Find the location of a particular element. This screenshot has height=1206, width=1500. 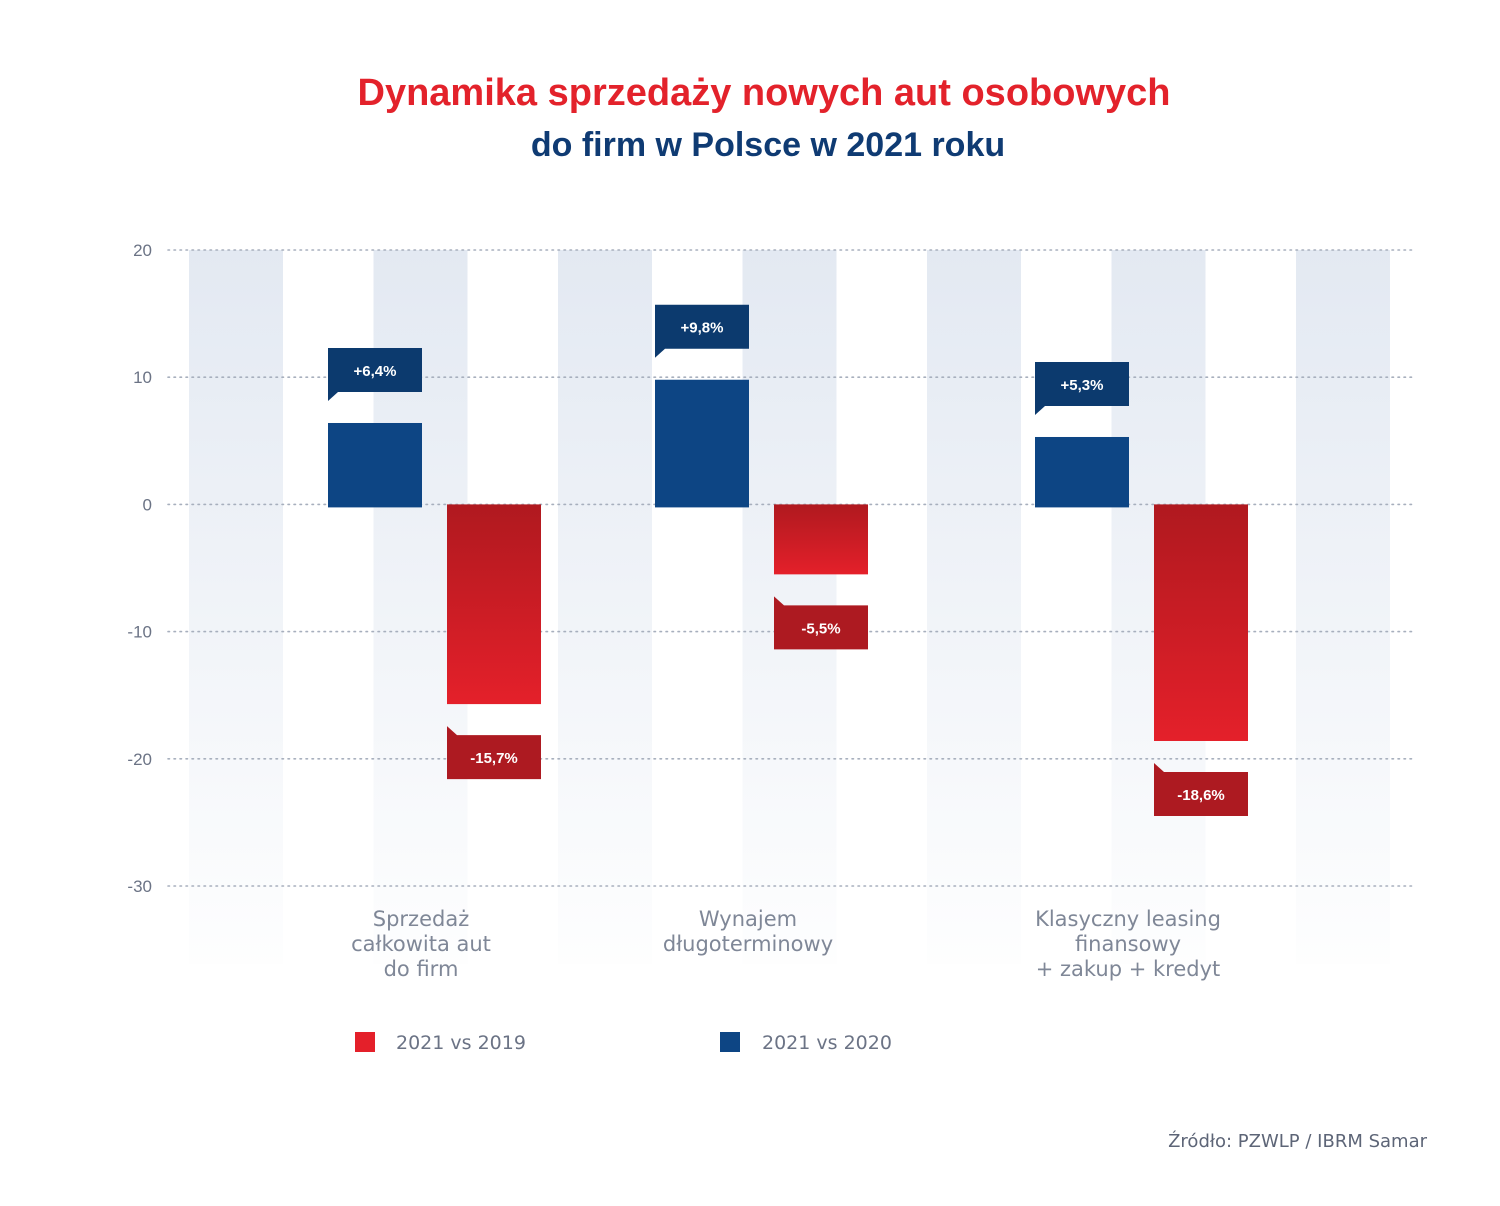

legend-label-2021-vs-2019: 2021 vs 2019 is located at coordinates (461, 1043).